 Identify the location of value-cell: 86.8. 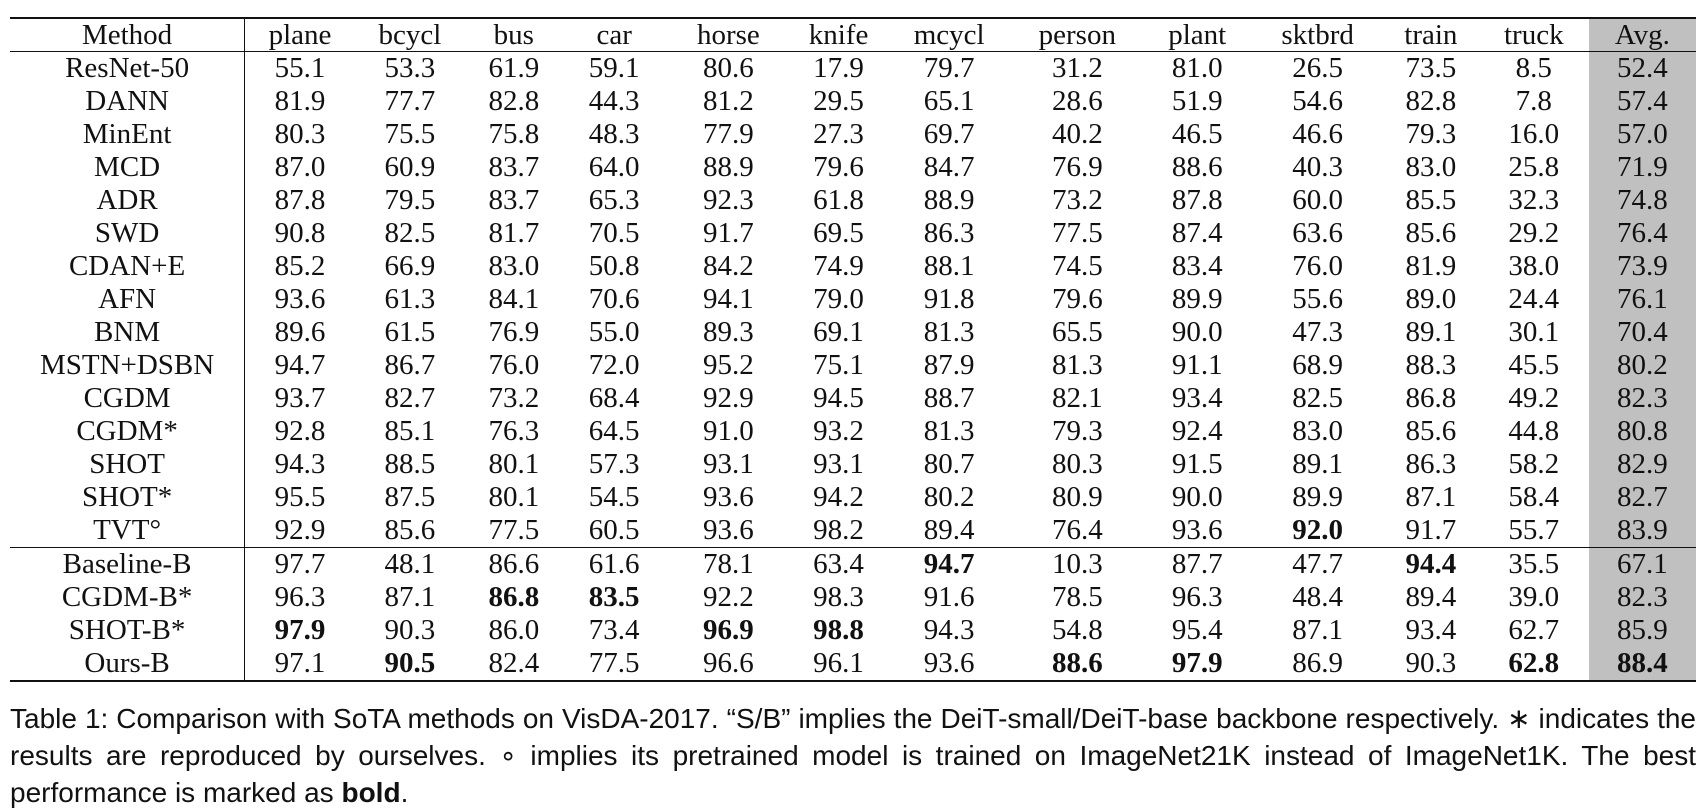
(1431, 398).